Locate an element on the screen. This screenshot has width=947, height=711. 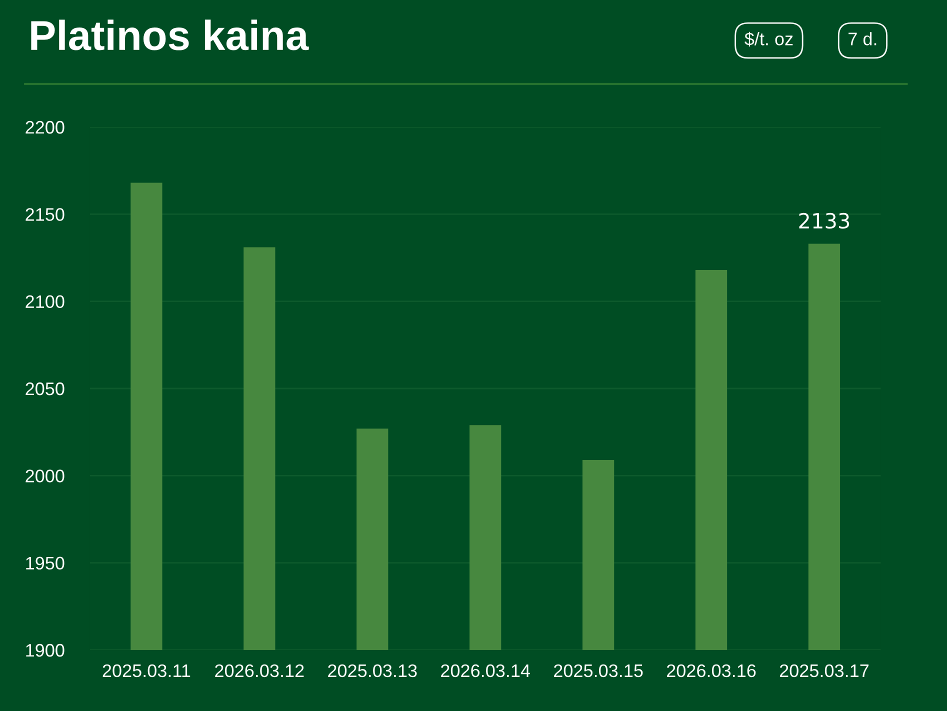
y-tick-label: 2050 is located at coordinates (45, 389).